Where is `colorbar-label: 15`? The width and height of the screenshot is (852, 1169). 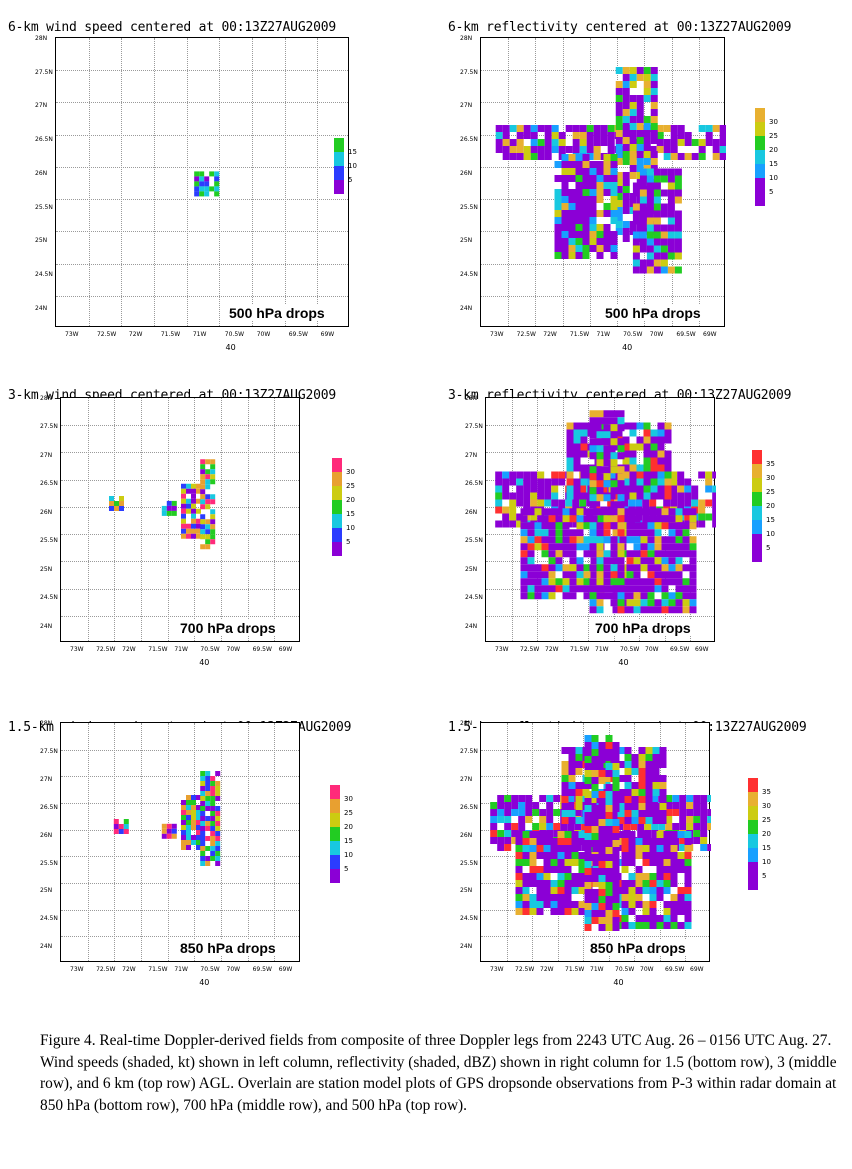 colorbar-label: 15 is located at coordinates (766, 848).